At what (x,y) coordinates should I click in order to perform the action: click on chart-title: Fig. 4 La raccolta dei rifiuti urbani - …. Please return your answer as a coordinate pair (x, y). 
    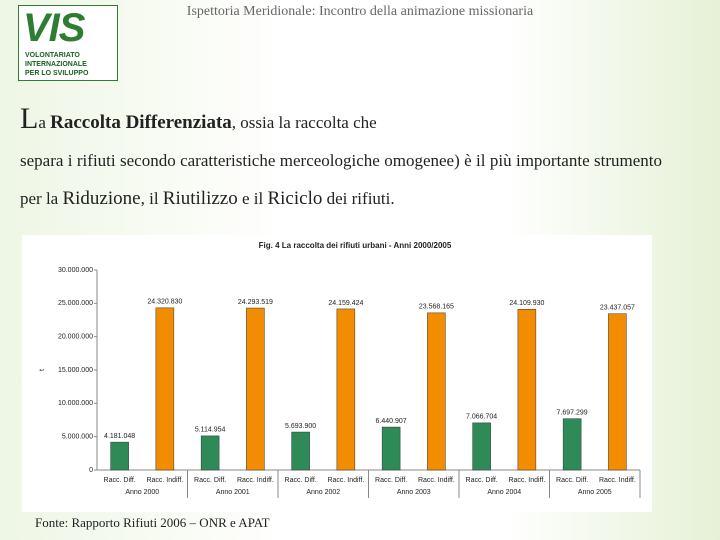
    Looking at the image, I should click on (355, 245).